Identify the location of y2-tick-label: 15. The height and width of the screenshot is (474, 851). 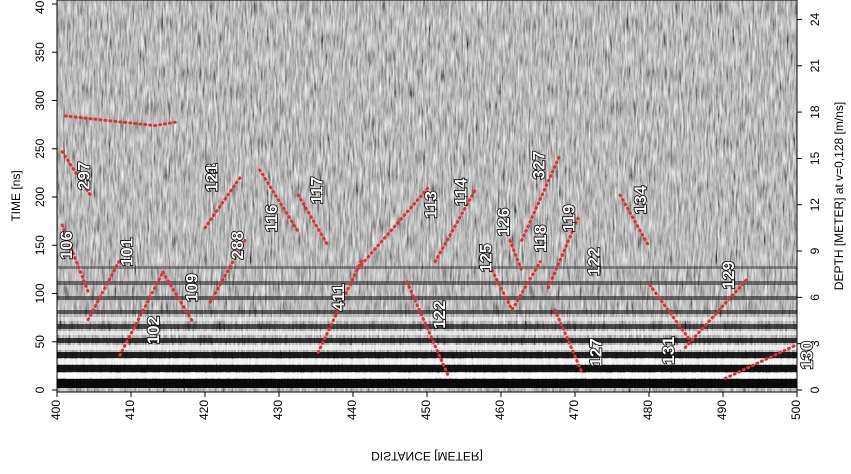
(815, 158).